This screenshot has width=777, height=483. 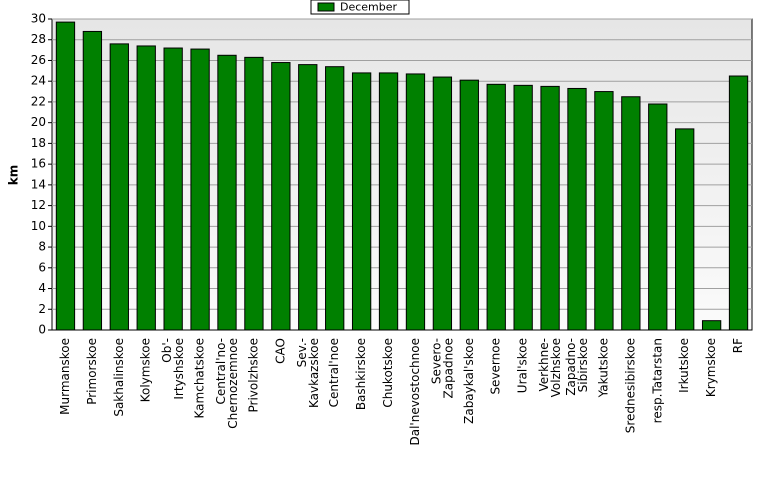 I want to click on x-tick-label: Krymskoe, so click(x=711, y=367).